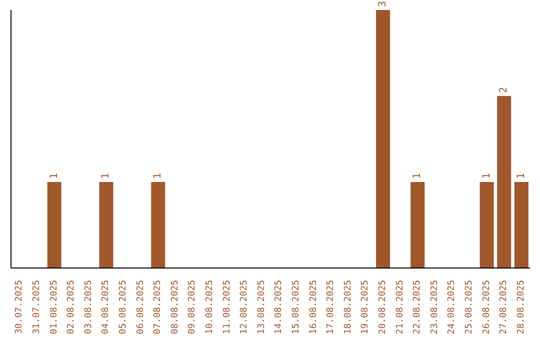  What do you see at coordinates (158, 307) in the screenshot?
I see `x-tick-label: 07.08.2025` at bounding box center [158, 307].